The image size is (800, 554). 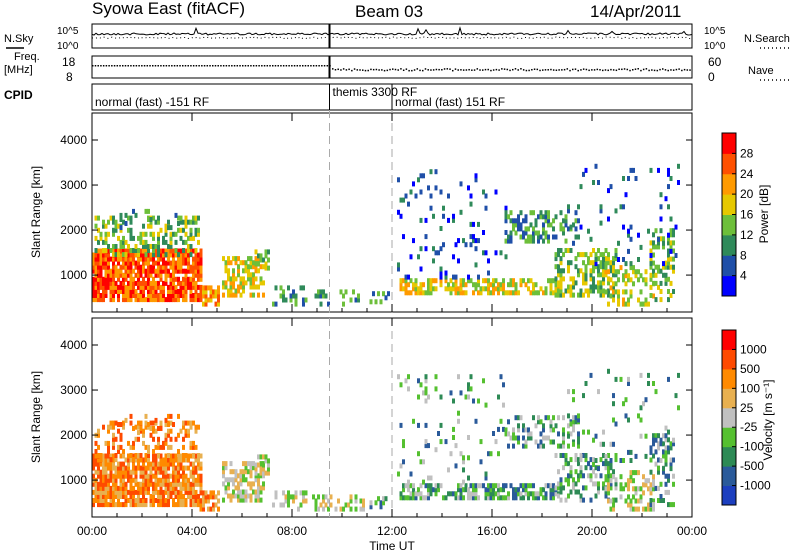 I want to click on y-tick-label: 1000, so click(x=73, y=480).